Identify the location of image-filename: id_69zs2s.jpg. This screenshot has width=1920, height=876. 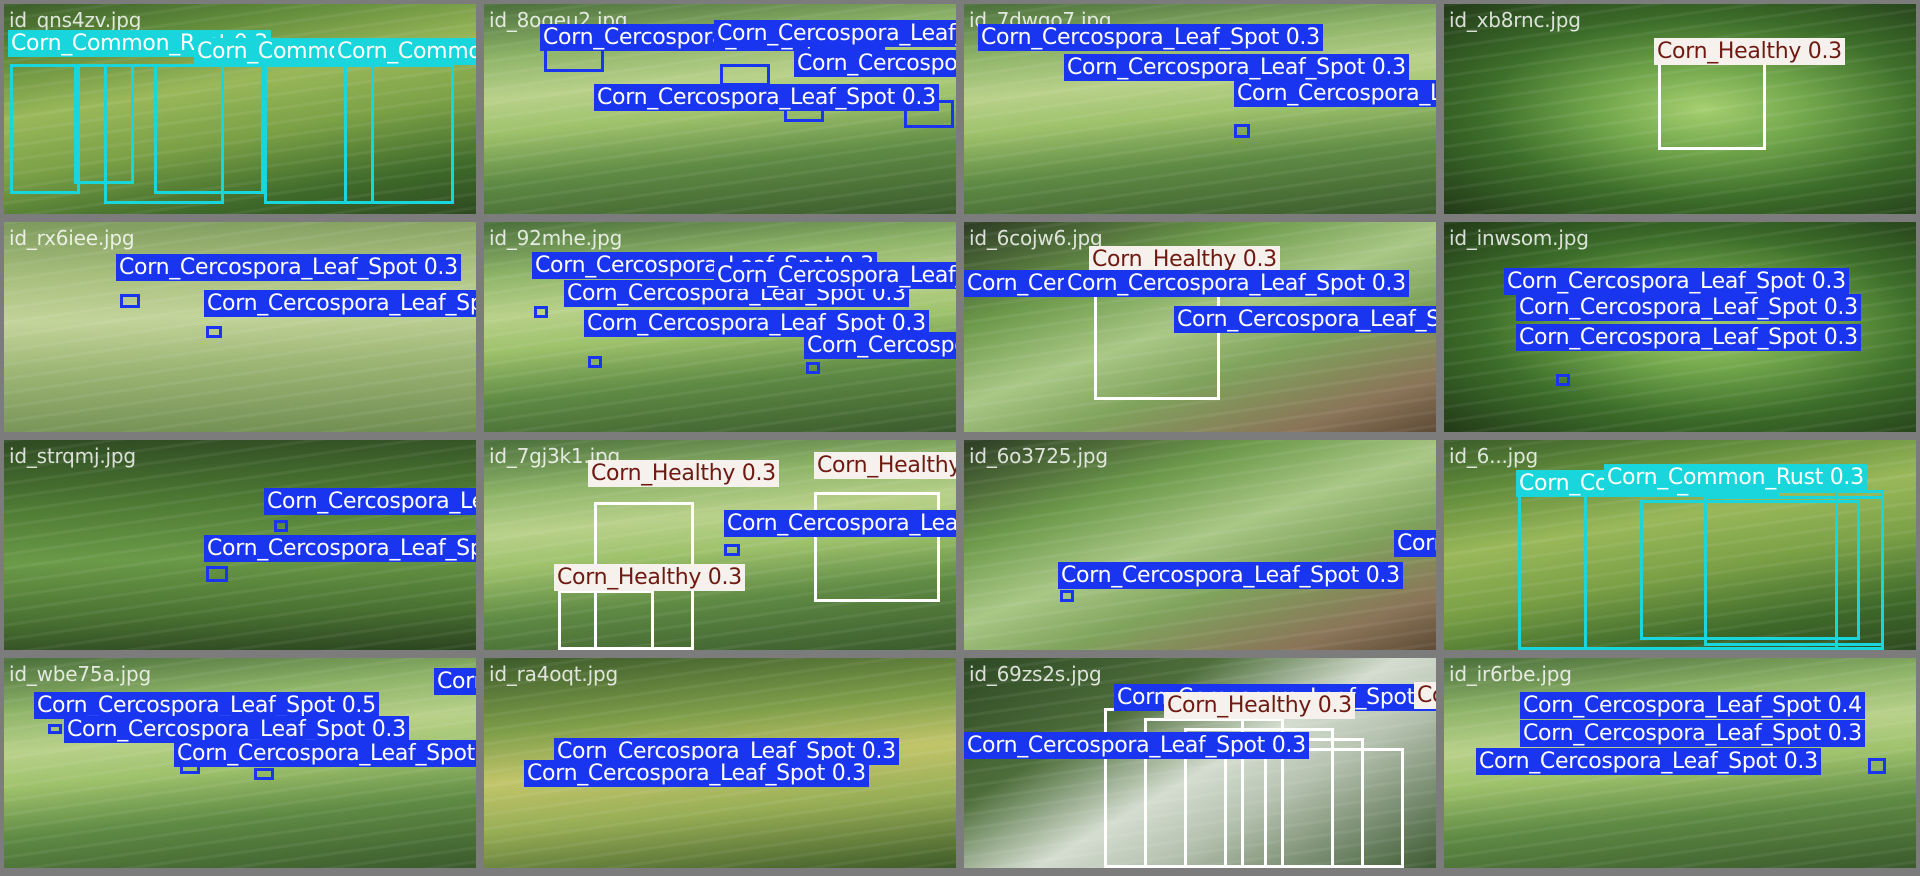
(1035, 674).